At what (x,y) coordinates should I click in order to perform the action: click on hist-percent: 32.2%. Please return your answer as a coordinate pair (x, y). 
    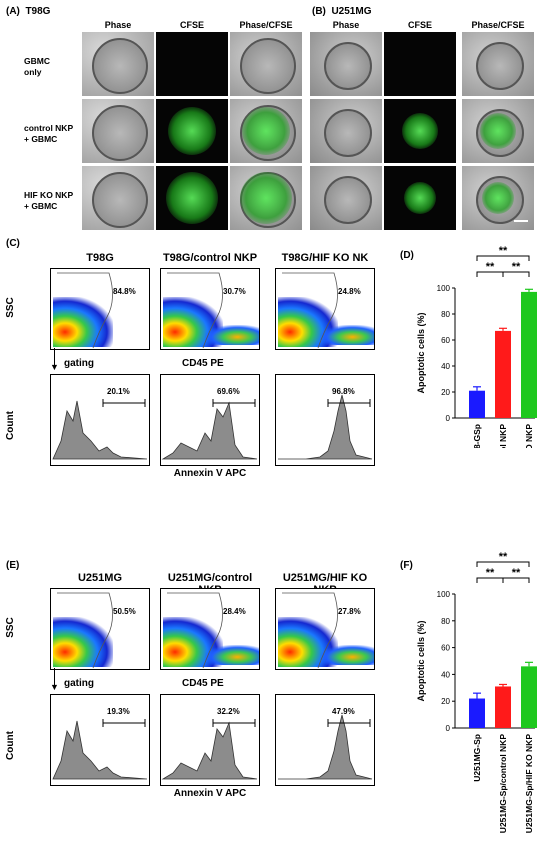
    Looking at the image, I should click on (228, 711).